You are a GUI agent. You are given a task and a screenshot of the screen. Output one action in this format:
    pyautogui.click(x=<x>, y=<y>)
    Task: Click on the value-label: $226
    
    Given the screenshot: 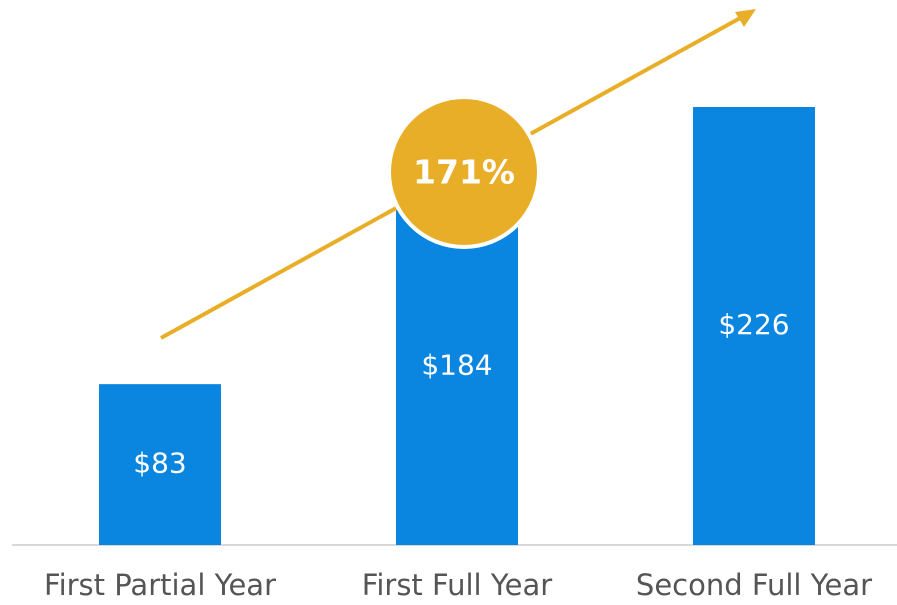 What is the action you would take?
    pyautogui.click(x=753, y=324)
    